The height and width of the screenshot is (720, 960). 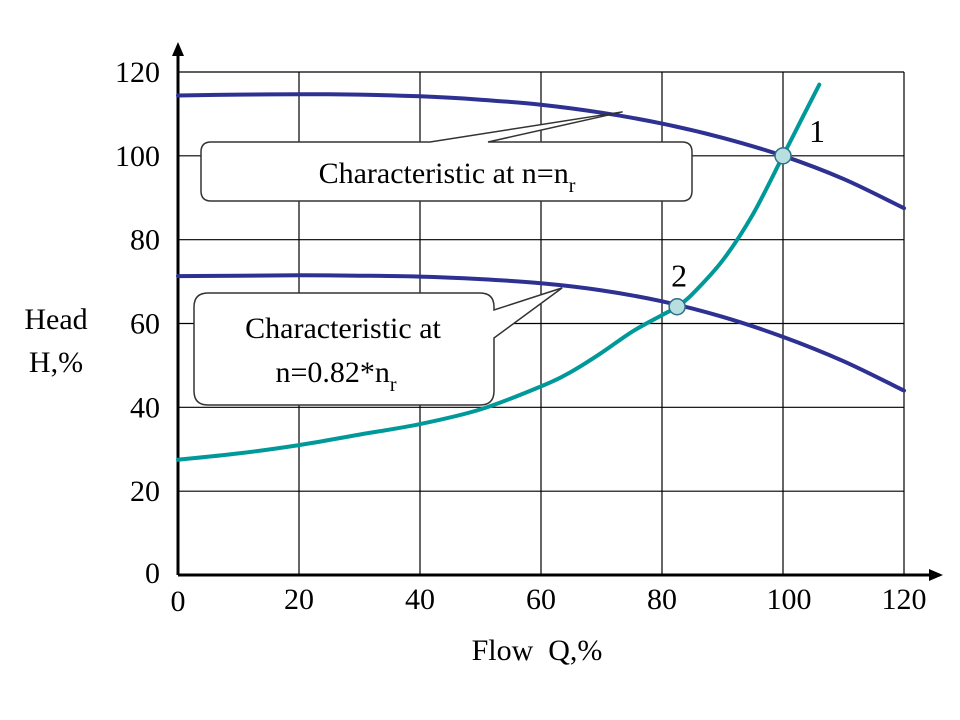 I want to click on y-tick-label: 100, so click(x=137, y=156).